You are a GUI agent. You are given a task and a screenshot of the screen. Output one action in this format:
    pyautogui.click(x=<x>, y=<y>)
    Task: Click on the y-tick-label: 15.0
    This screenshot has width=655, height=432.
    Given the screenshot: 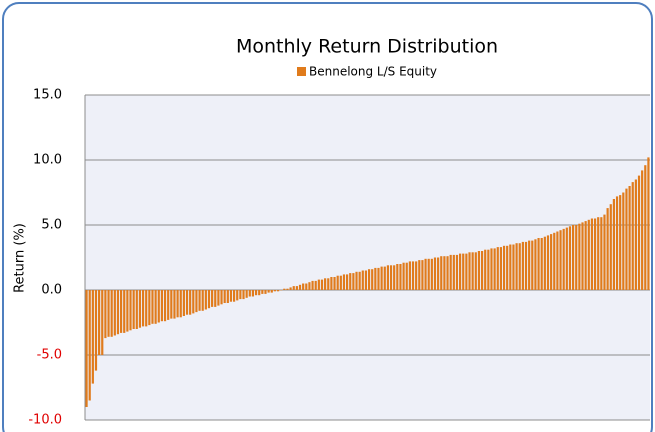 What is the action you would take?
    pyautogui.click(x=47, y=95)
    